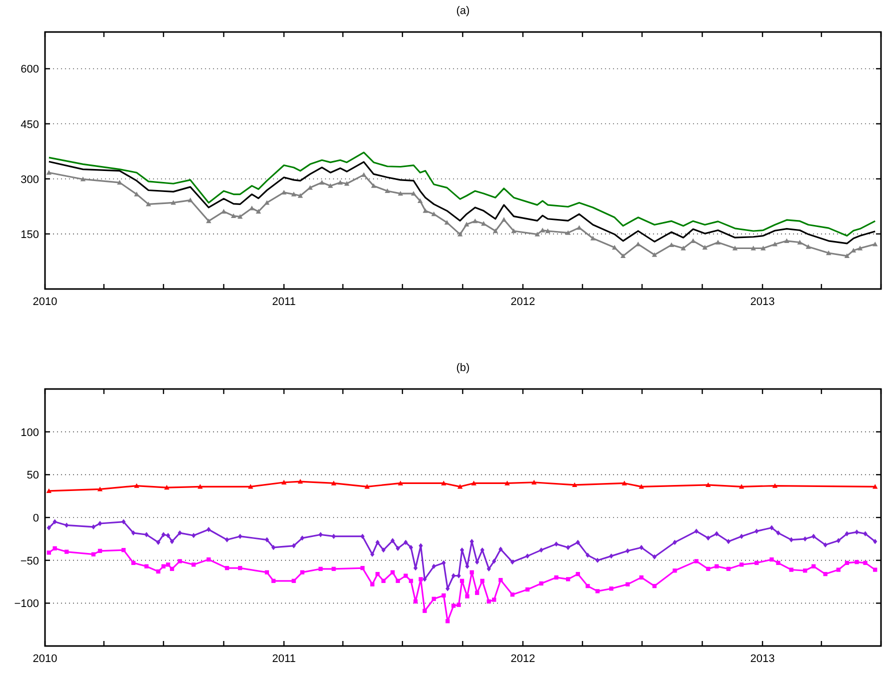 The height and width of the screenshot is (673, 889). What do you see at coordinates (29, 180) in the screenshot?
I see `y-tick-label: 300` at bounding box center [29, 180].